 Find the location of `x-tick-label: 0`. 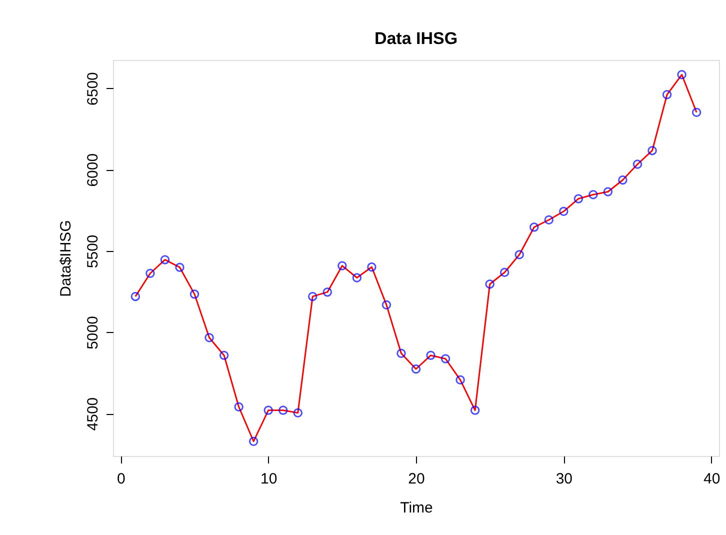

x-tick-label: 0 is located at coordinates (121, 479).